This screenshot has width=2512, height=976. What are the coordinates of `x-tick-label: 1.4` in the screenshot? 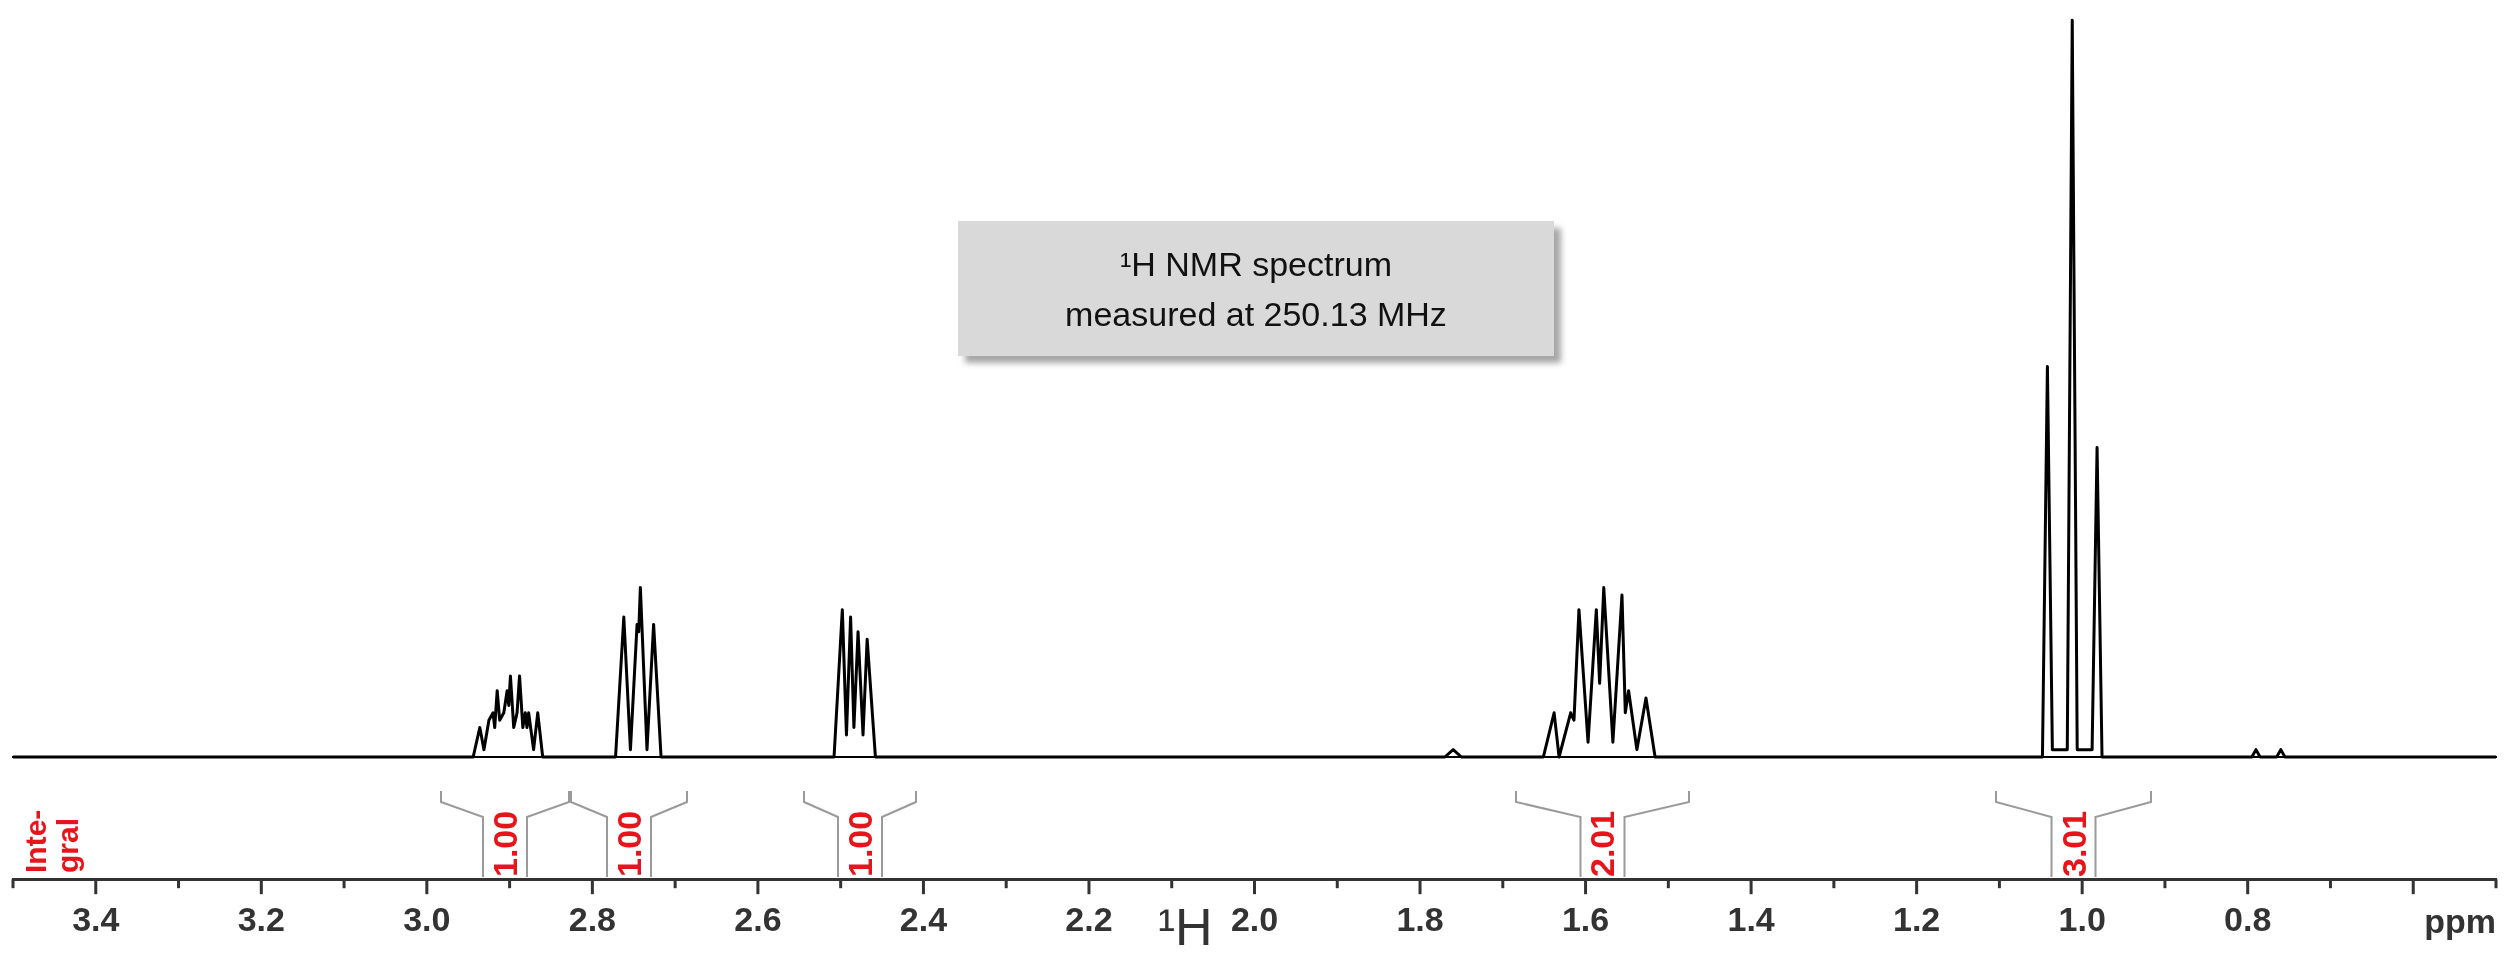 It's located at (1751, 918).